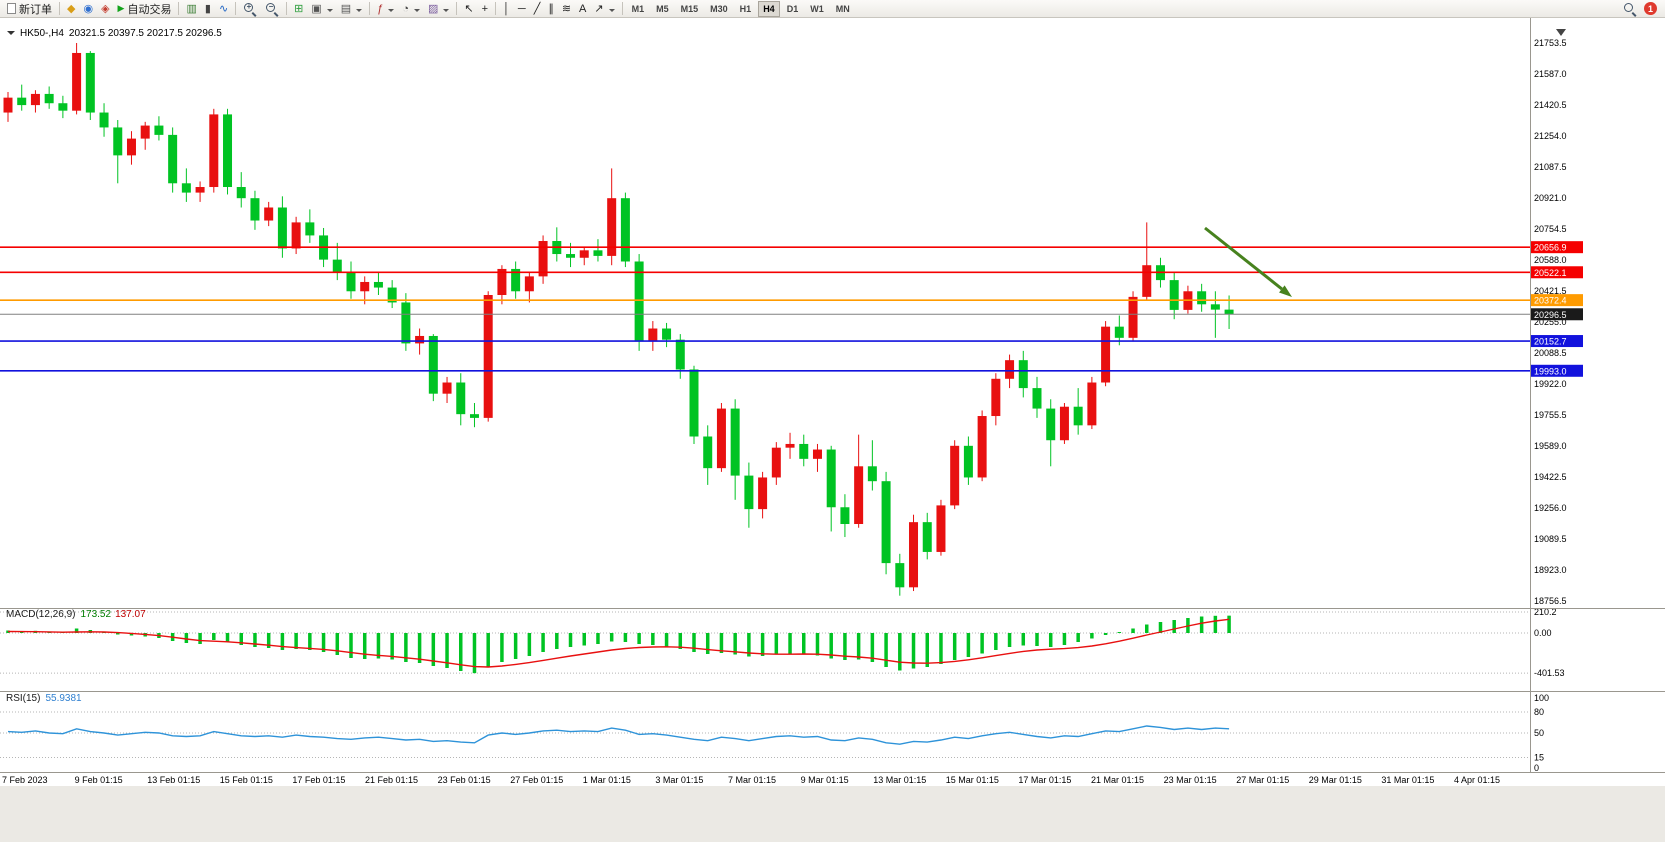  I want to click on horizontal-line-button: ─, so click(522, 9).